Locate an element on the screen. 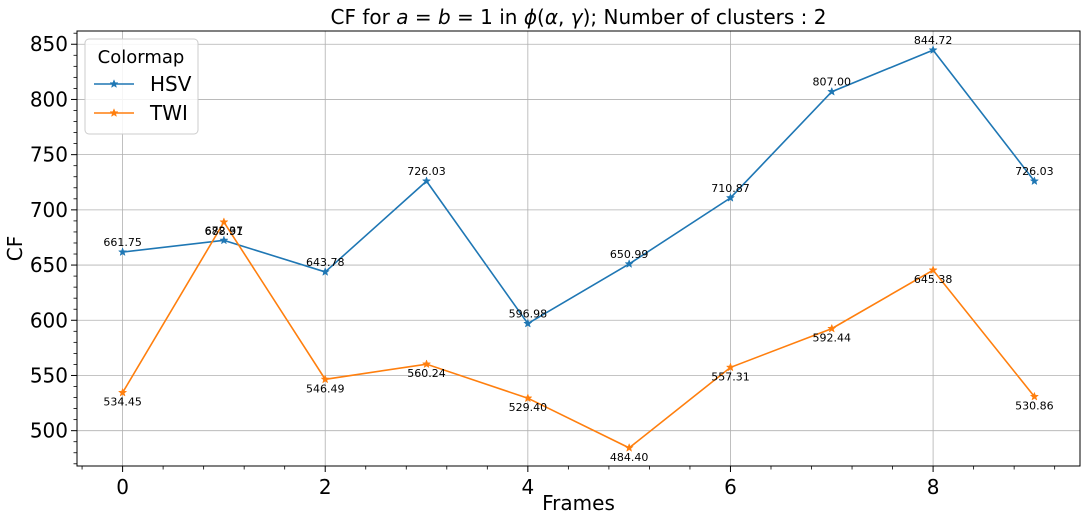 The width and height of the screenshot is (1087, 521). data-label-twi: 557.31 is located at coordinates (730, 376).